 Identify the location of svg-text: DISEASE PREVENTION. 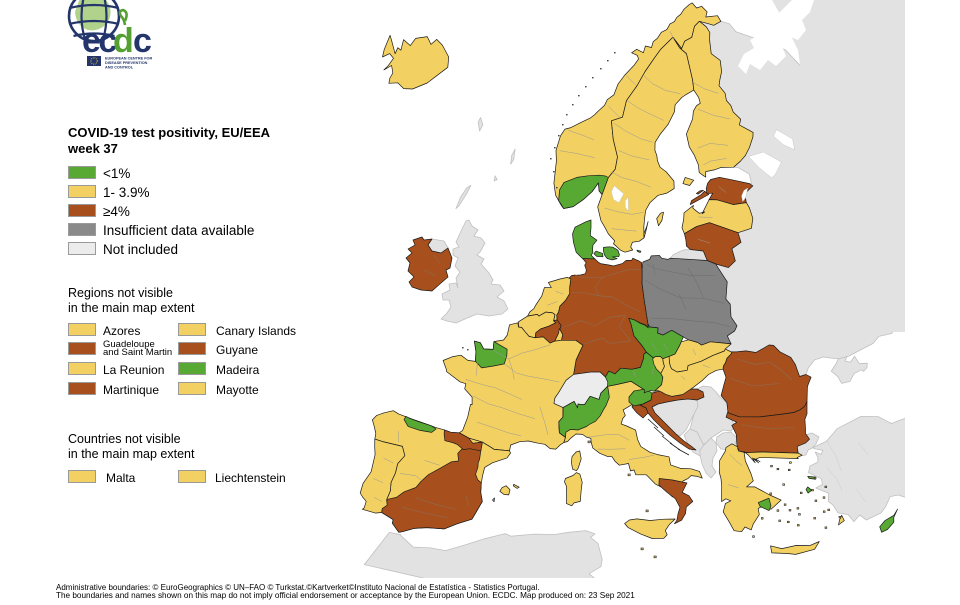
(126, 63).